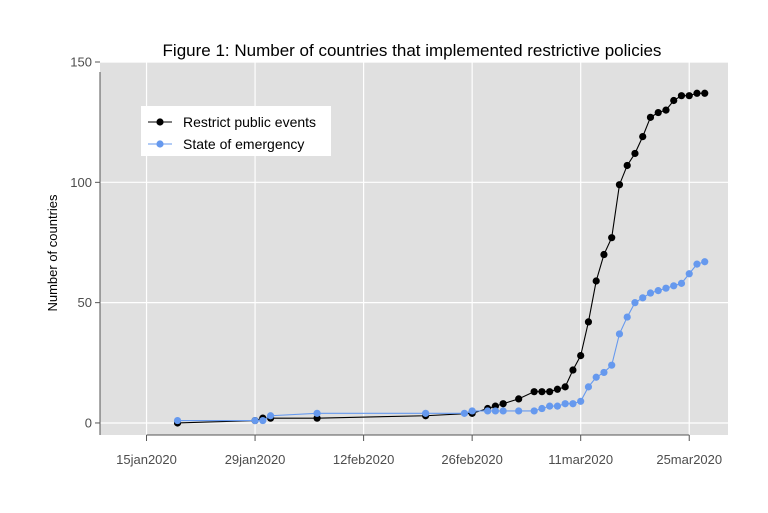 This screenshot has height=513, width=768. What do you see at coordinates (81, 182) in the screenshot?
I see `y-tick-label: 100` at bounding box center [81, 182].